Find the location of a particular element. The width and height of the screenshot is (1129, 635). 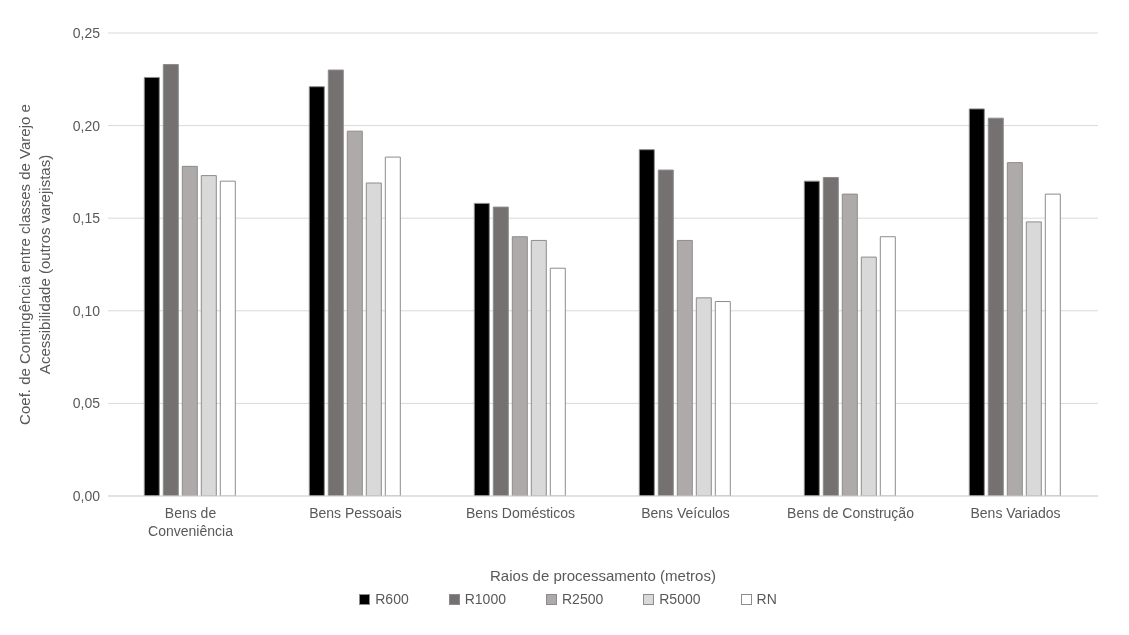

y-tick-label: 0,20 is located at coordinates (86, 125).